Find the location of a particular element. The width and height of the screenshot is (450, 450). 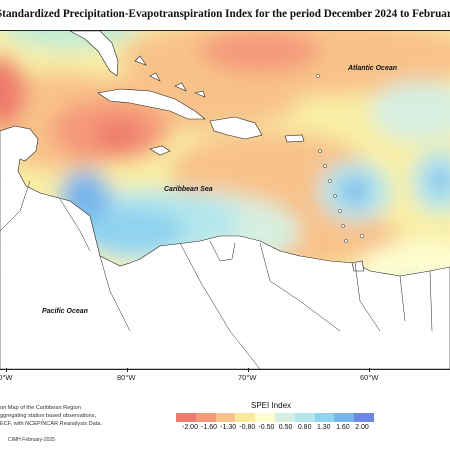

lon-label: 70°W is located at coordinates (247, 377).